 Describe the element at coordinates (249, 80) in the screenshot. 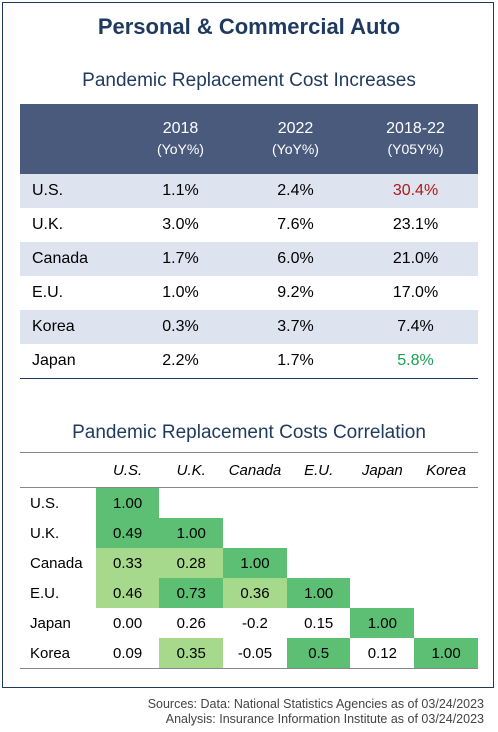

I see `table1-title: Pandemic Replacement Cost Increases` at that location.